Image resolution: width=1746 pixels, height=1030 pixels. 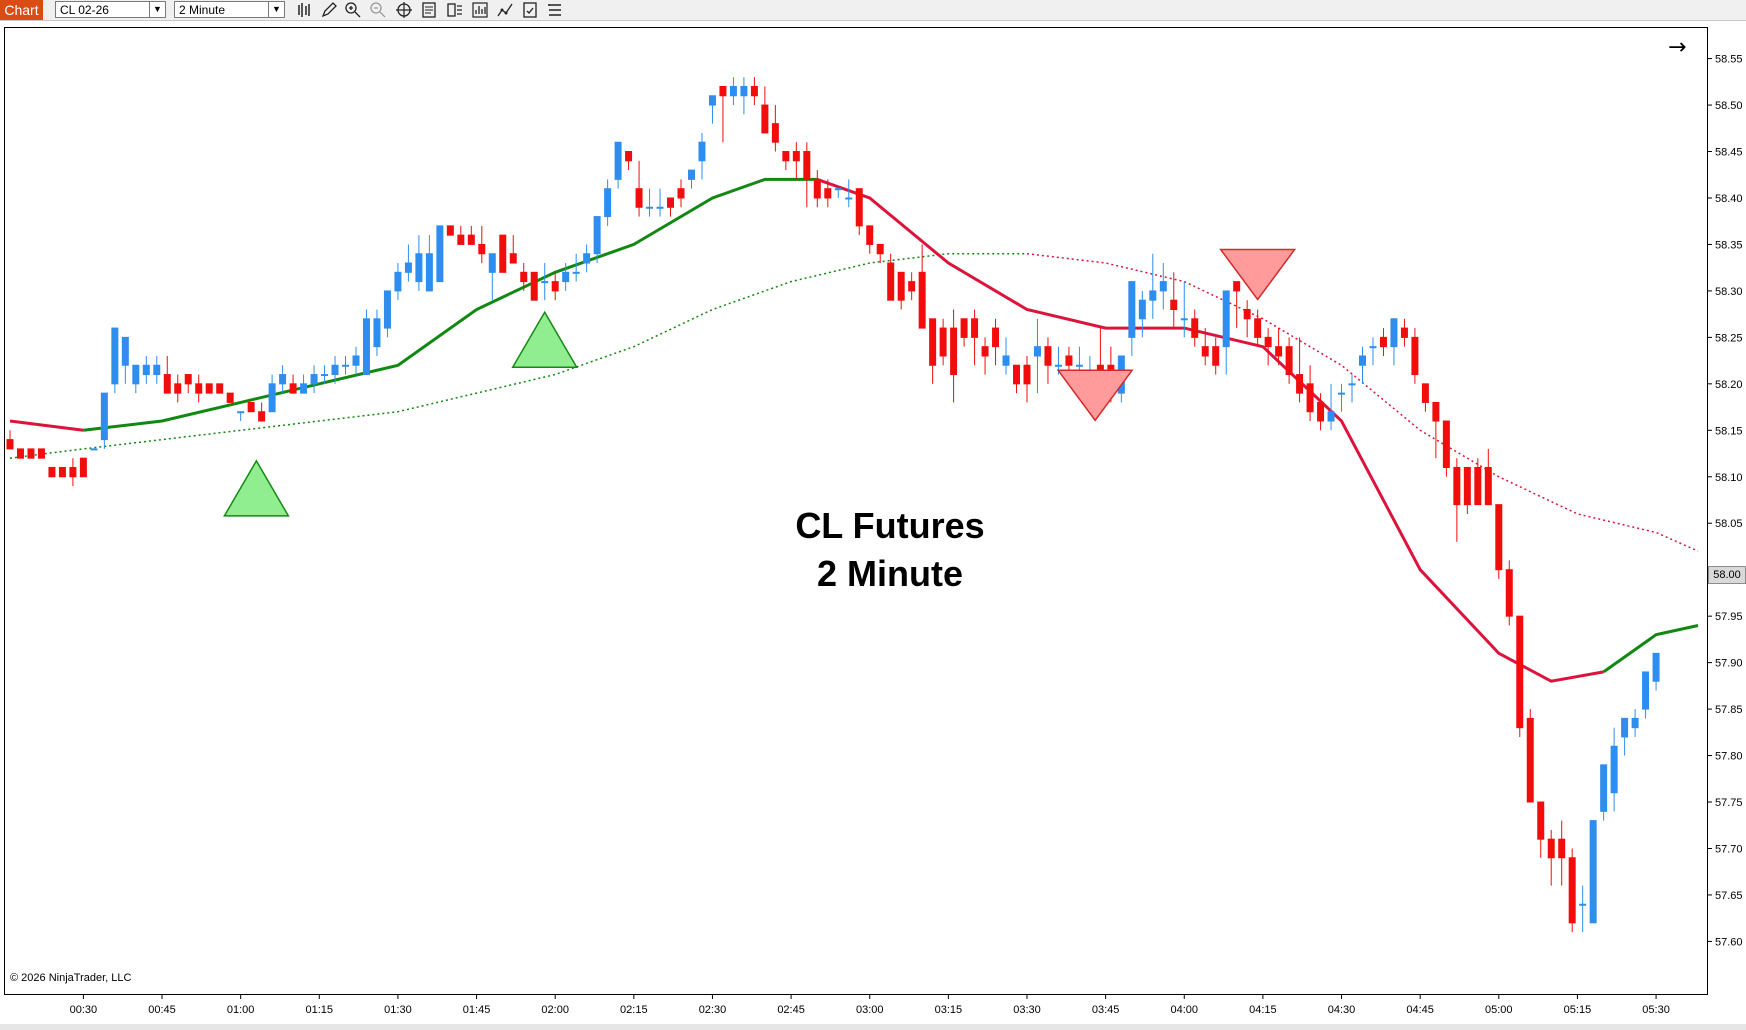 What do you see at coordinates (110, 9) in the screenshot?
I see `instrument-selector: CL 02-26 ▼` at bounding box center [110, 9].